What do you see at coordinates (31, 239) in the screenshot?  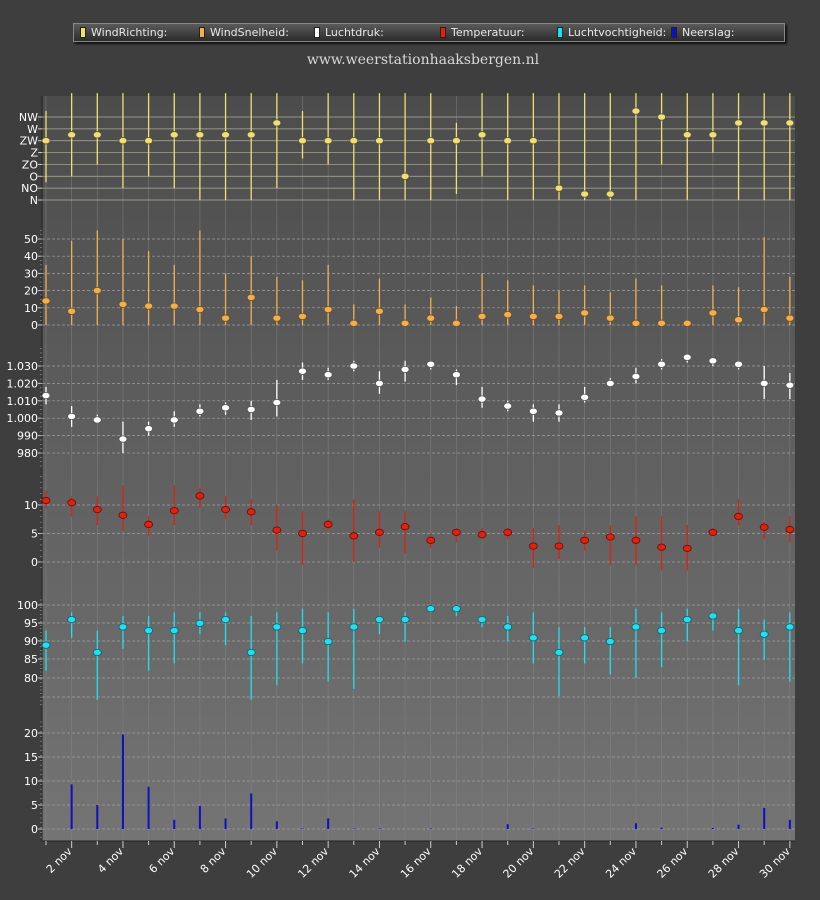 I see `y-tick-label: 50` at bounding box center [31, 239].